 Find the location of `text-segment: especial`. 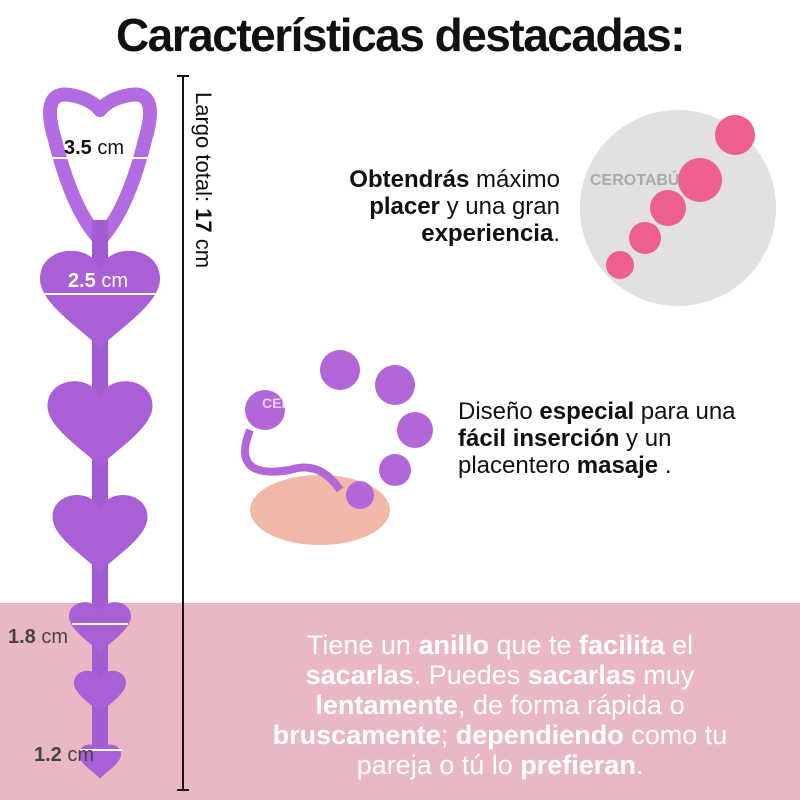

text-segment: especial is located at coordinates (587, 411).